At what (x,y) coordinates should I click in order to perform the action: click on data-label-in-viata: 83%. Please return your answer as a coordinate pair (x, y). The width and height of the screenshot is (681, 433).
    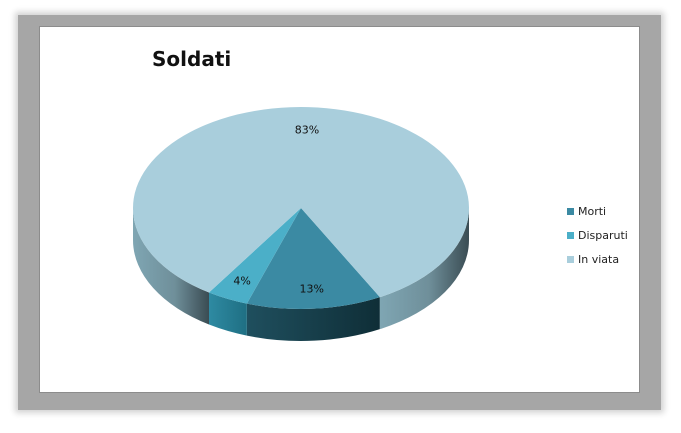
    Looking at the image, I should click on (307, 129).